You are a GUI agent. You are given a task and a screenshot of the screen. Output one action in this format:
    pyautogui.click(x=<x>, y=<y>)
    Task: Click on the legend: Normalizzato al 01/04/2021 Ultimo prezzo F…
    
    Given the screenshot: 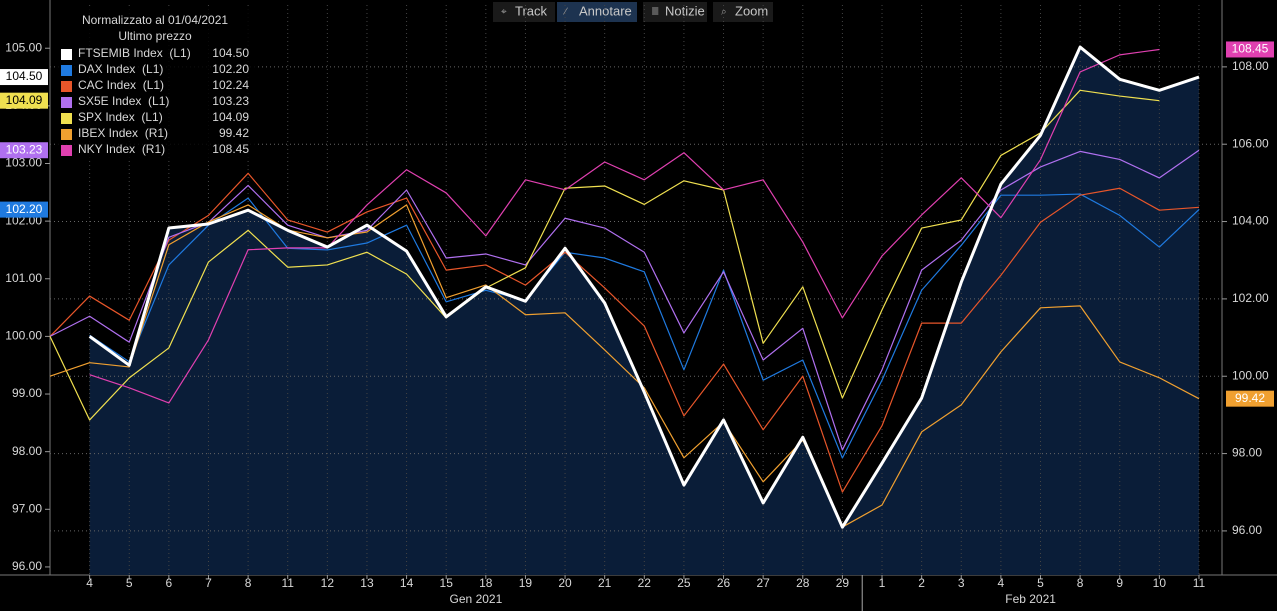 What is the action you would take?
    pyautogui.click(x=155, y=85)
    